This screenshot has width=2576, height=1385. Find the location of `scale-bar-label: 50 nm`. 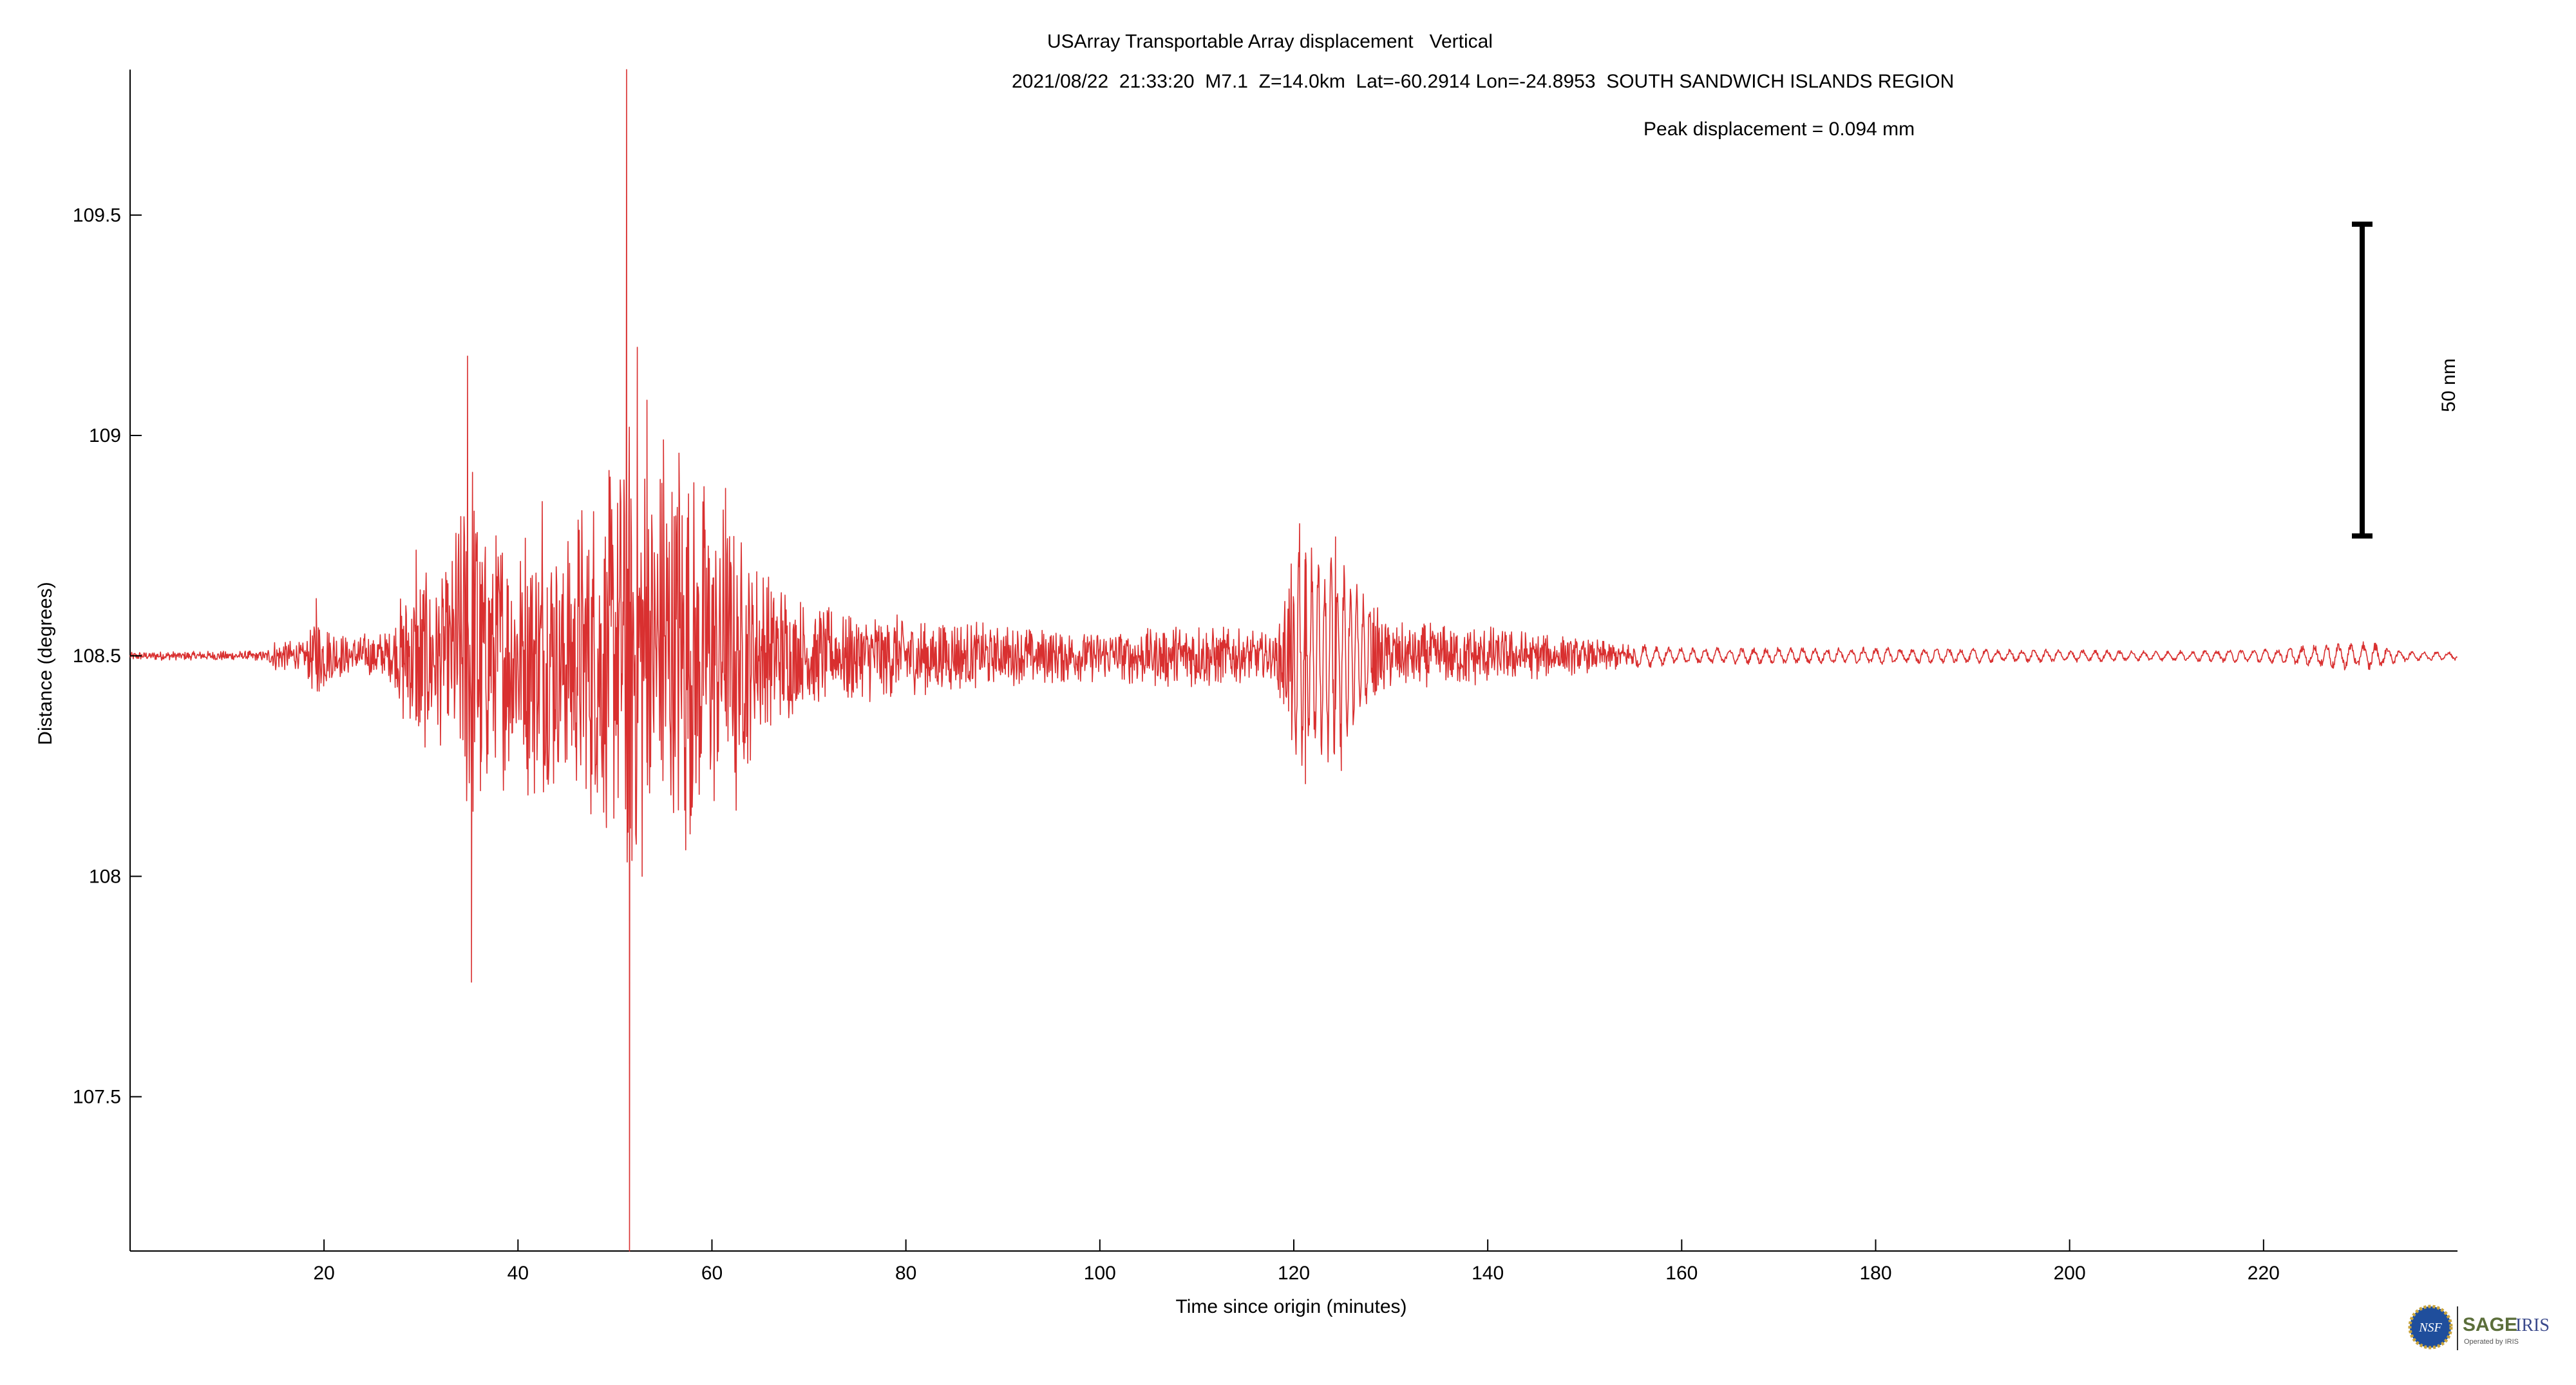

scale-bar-label: 50 nm is located at coordinates (2448, 385).